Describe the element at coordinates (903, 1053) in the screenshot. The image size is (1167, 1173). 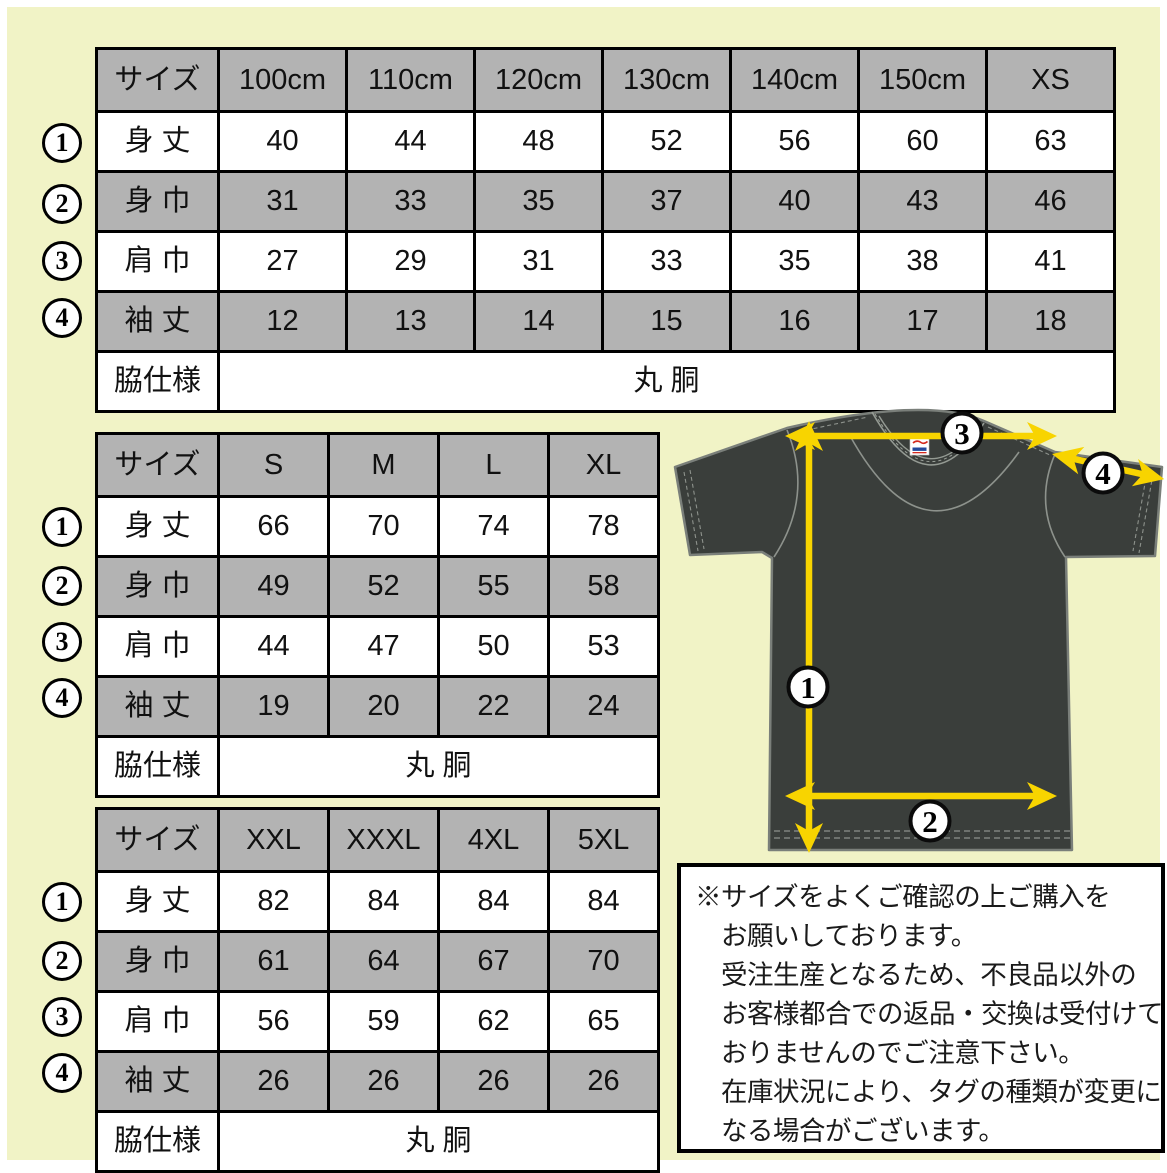
I see `note-line-5: おりませんのでご注意下さい。` at that location.